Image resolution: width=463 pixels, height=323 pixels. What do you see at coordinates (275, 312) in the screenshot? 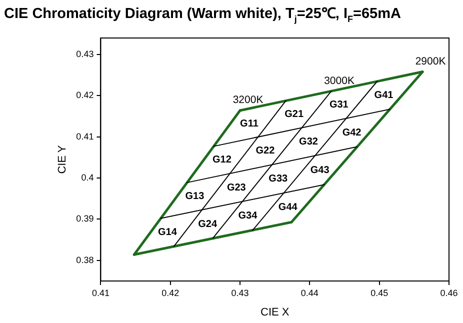
I see `x-axis-title: CIE X` at bounding box center [275, 312].